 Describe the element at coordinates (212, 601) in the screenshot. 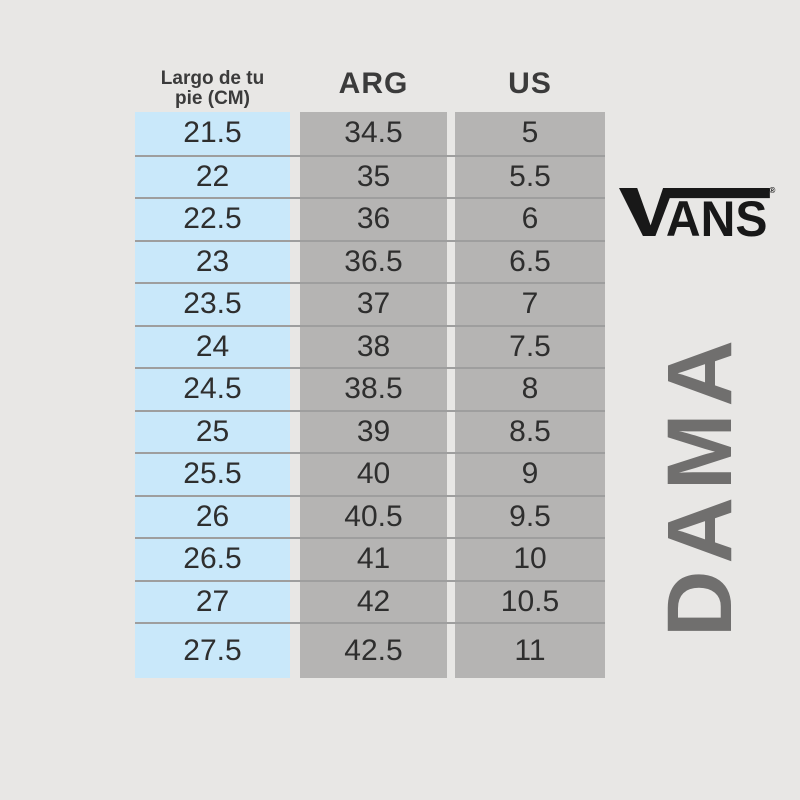

I see `cell-foot-length: 27` at that location.